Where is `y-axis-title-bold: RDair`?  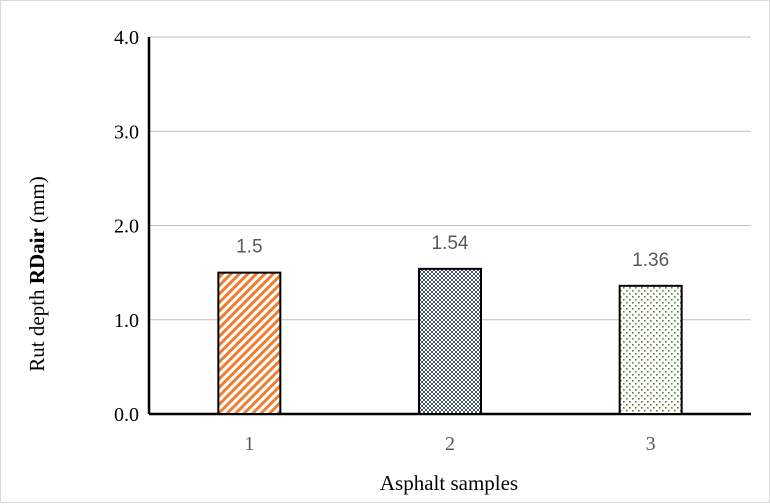 y-axis-title-bold: RDair is located at coordinates (37, 256).